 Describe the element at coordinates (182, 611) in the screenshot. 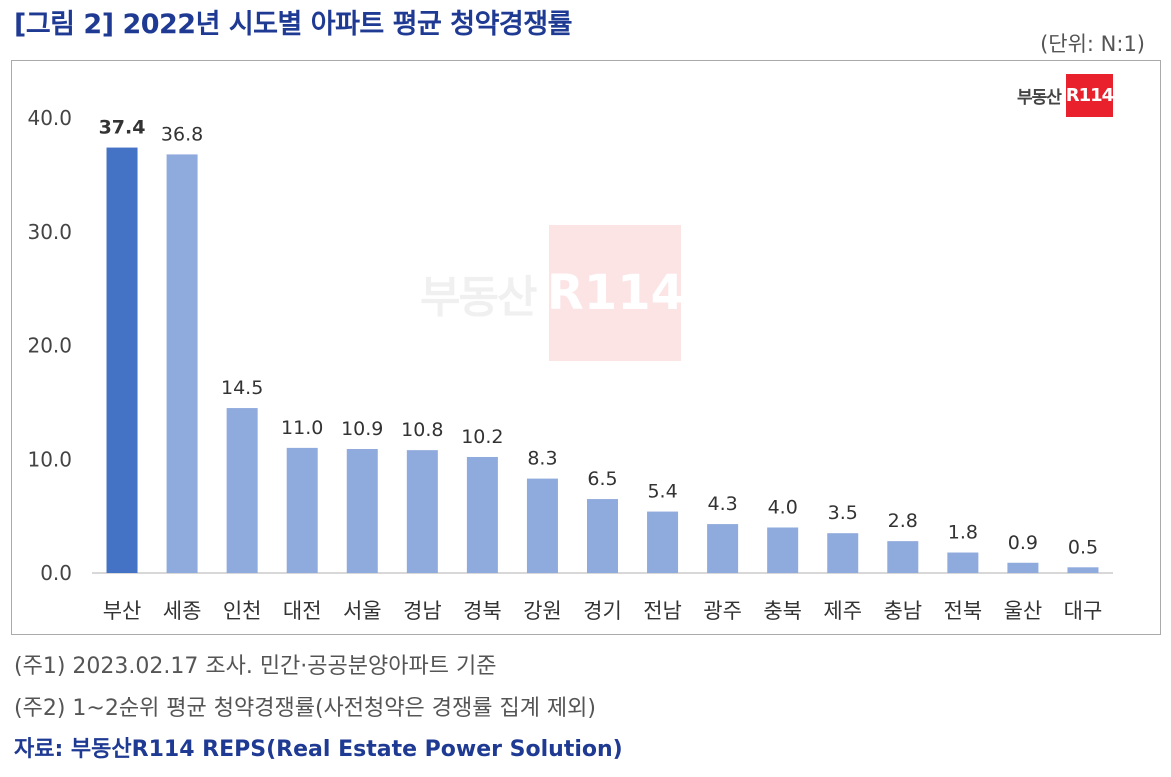

I see `x-tick-label: 세종` at that location.